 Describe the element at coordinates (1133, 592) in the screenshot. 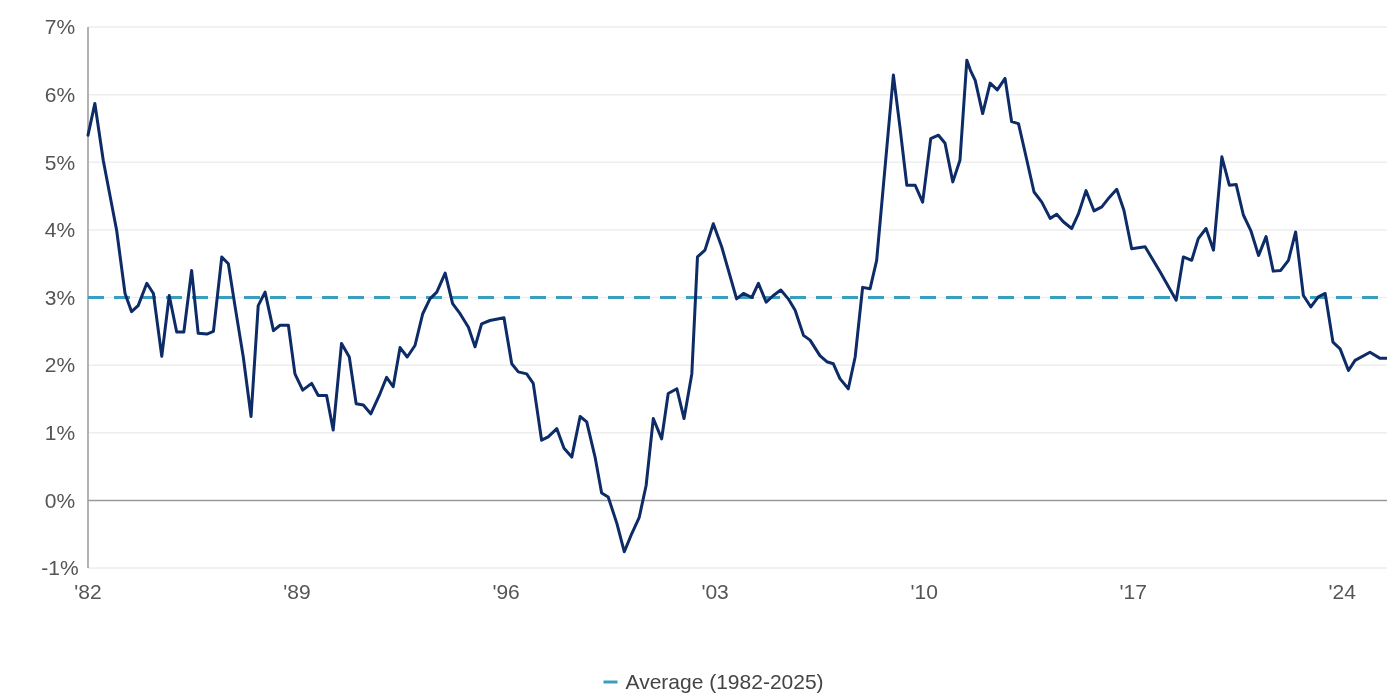

I see `x-tick-label: '17` at that location.